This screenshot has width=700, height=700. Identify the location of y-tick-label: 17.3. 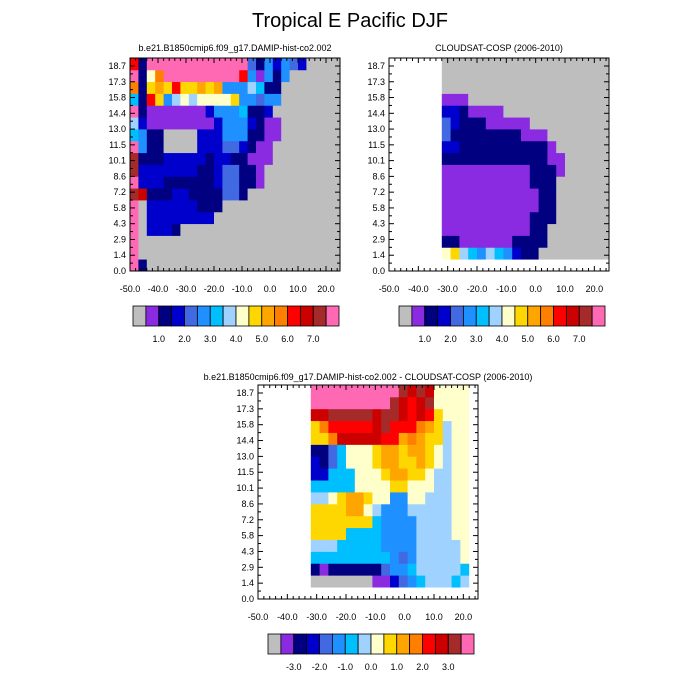
(376, 82).